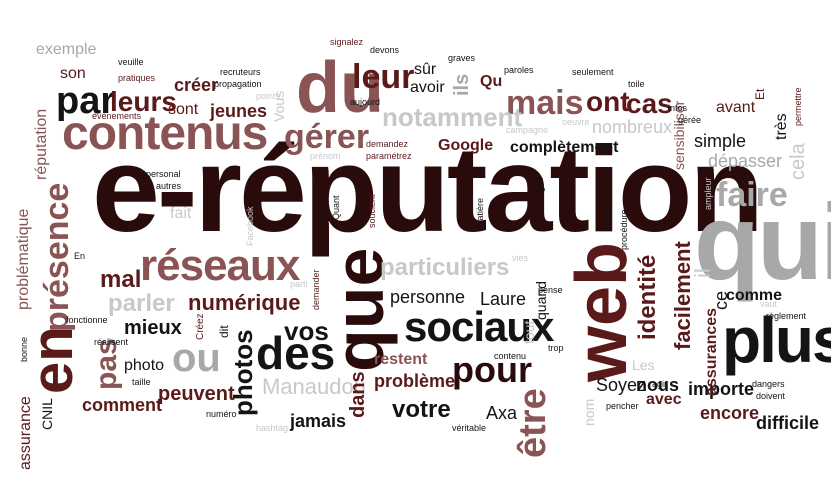 The width and height of the screenshot is (831, 486). What do you see at coordinates (664, 399) in the screenshot?
I see `word-avec: avec` at bounding box center [664, 399].